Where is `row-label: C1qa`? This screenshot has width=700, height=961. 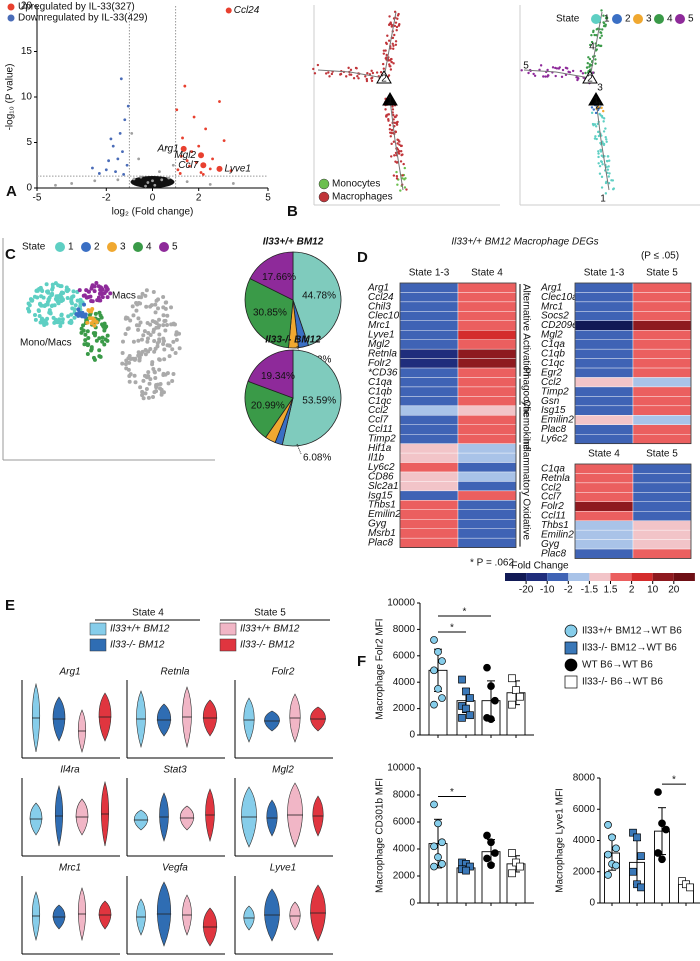 row-label: C1qa is located at coordinates (553, 344).